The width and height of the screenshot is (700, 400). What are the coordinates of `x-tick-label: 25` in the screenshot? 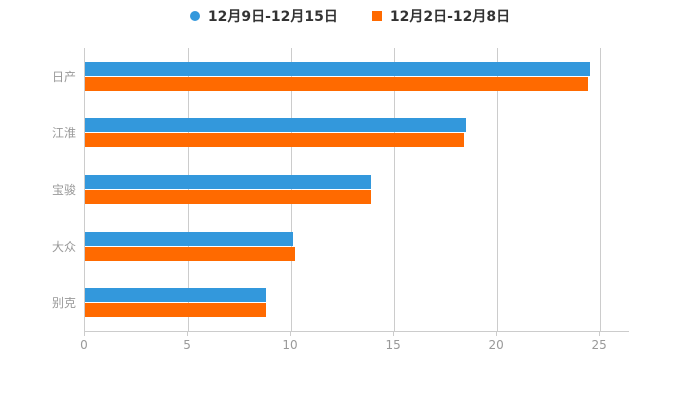 It's located at (599, 345).